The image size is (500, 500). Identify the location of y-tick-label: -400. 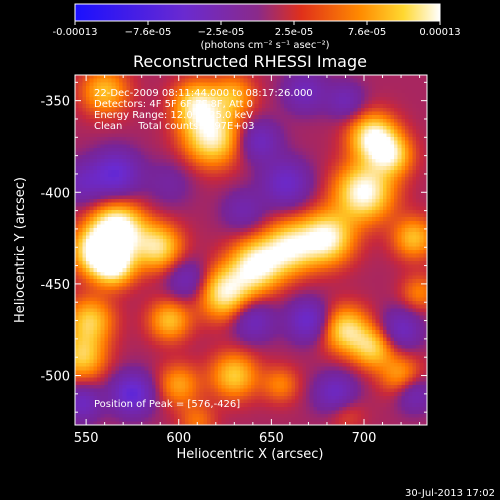
(55, 193).